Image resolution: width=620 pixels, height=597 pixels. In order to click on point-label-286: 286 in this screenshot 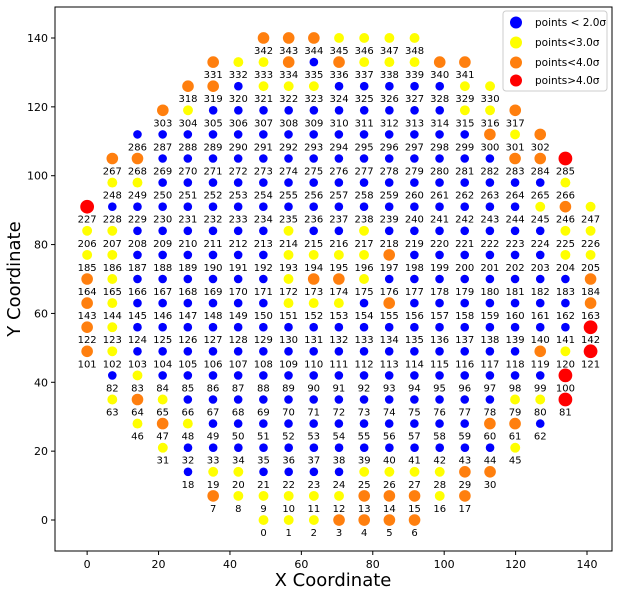, I will do `click(137, 147)`.